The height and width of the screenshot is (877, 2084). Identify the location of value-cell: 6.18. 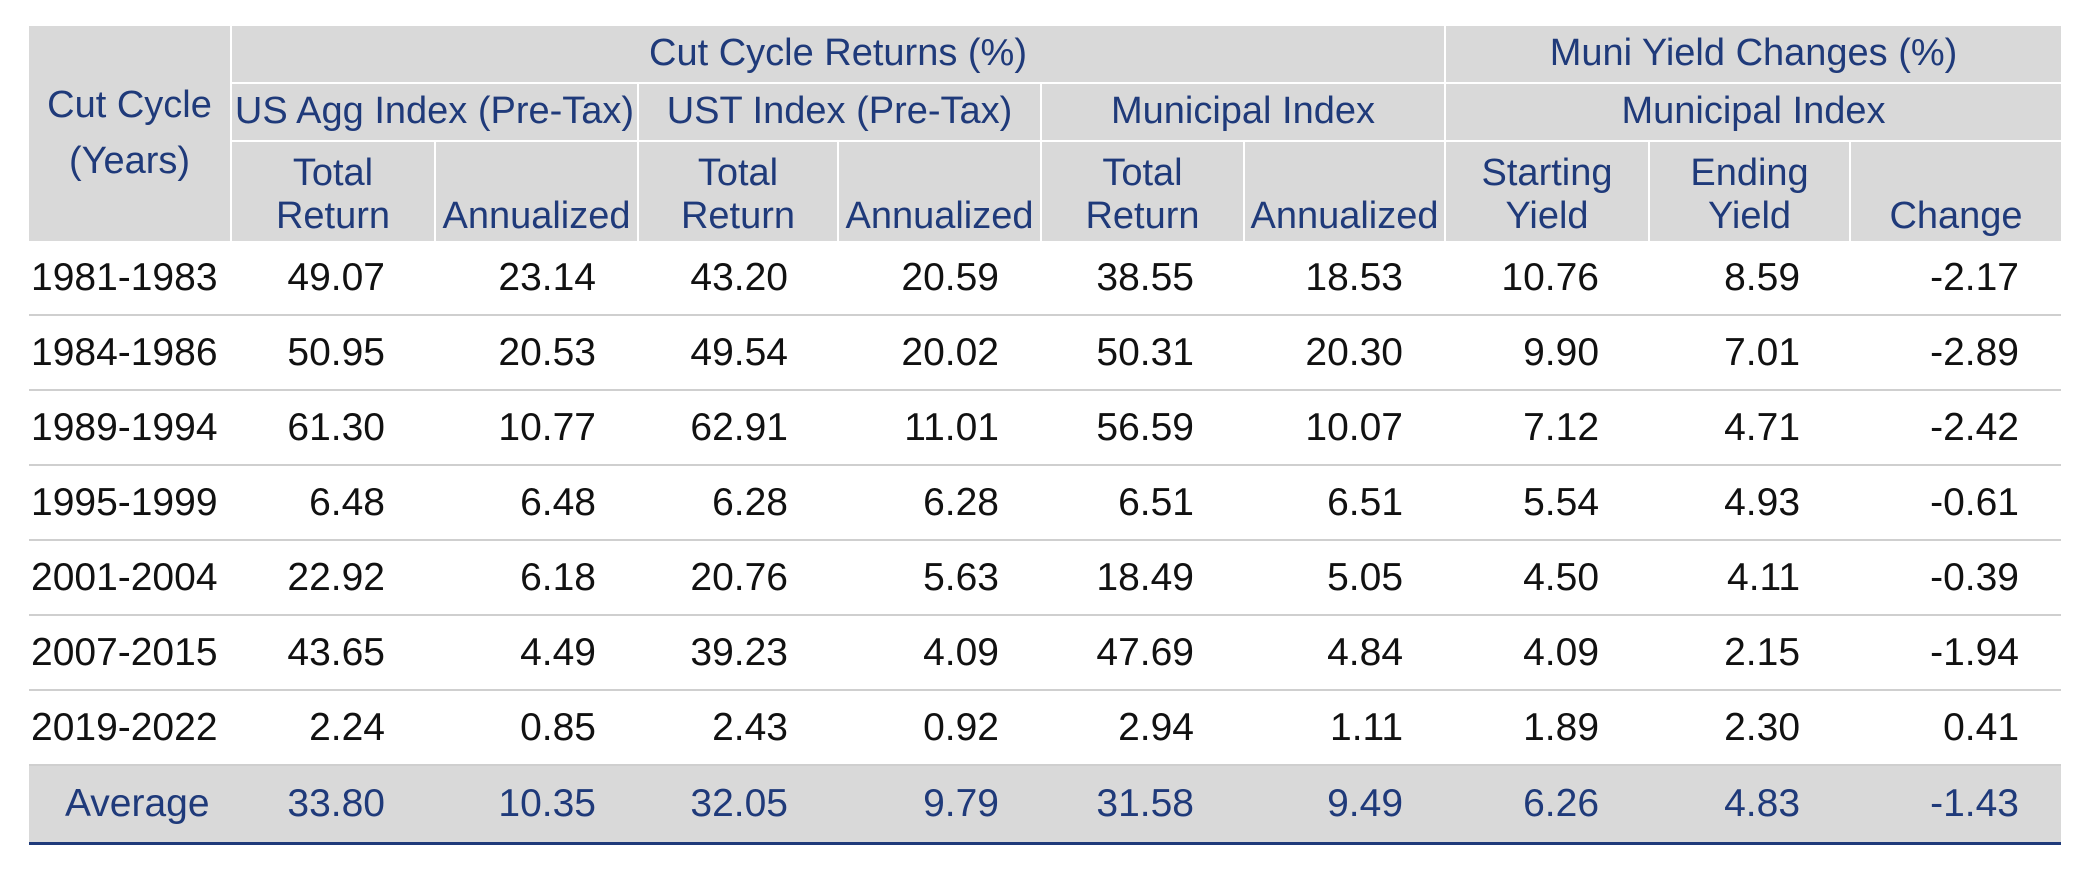
(536, 578).